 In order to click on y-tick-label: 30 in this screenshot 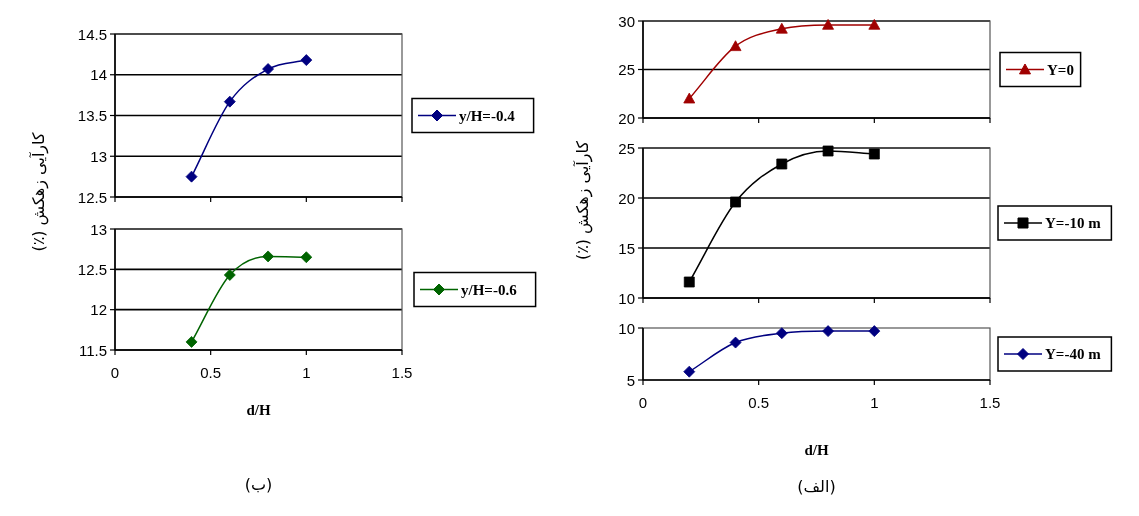, I will do `click(626, 21)`.